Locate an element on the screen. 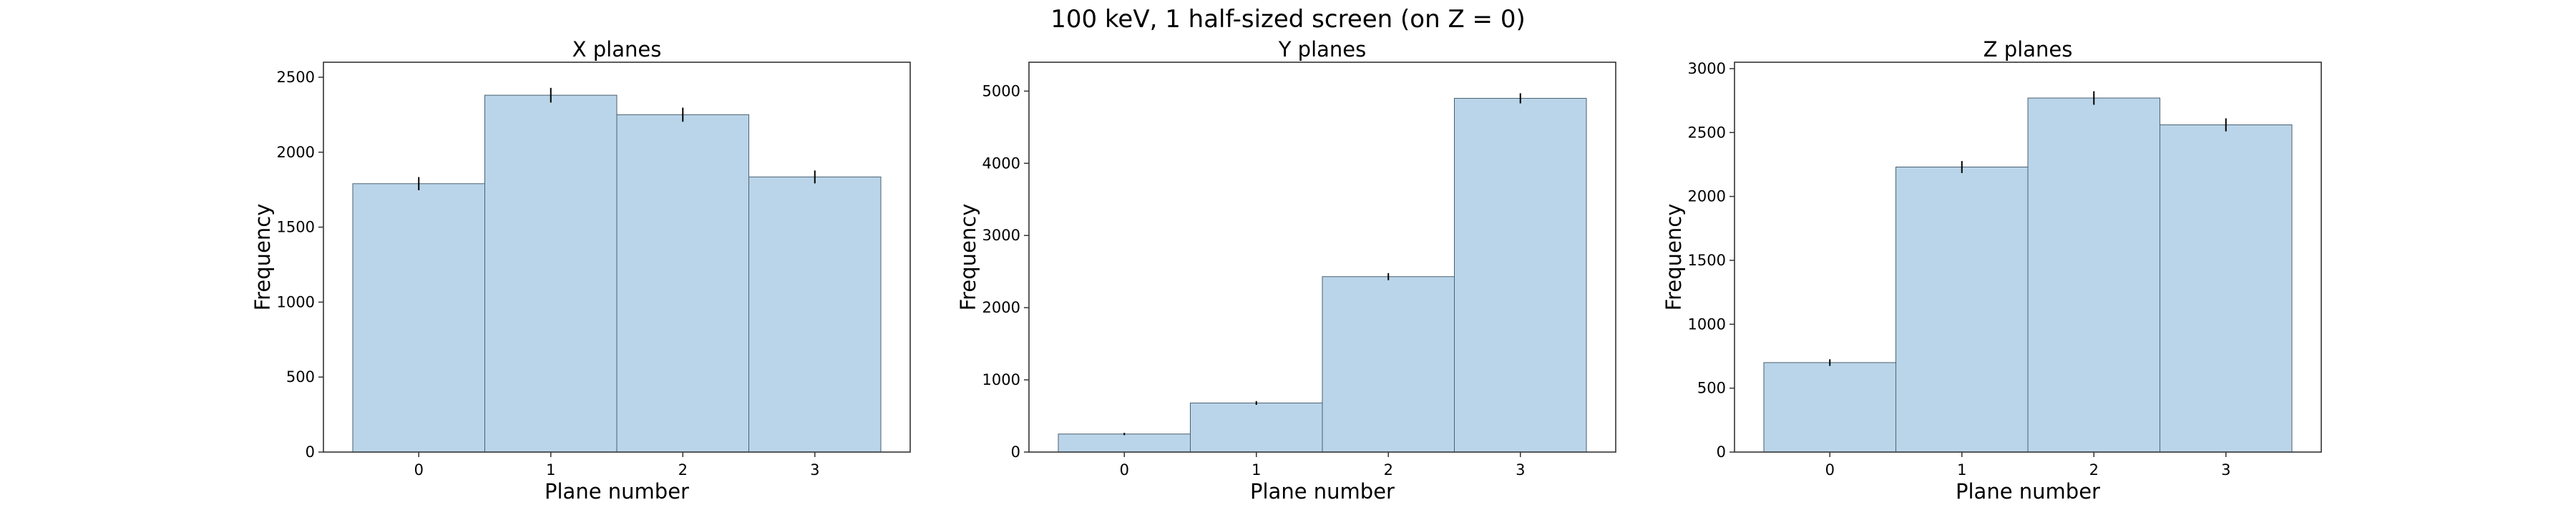 The height and width of the screenshot is (515, 2576). y-planes-title: Y planes is located at coordinates (1322, 49).